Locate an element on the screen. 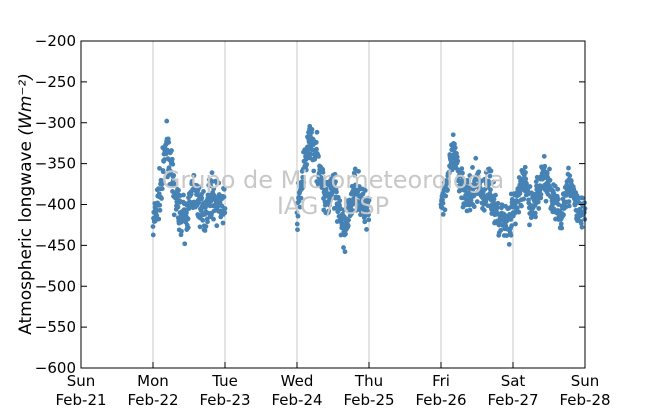  watermark-line-1: Grupo de Micrometeorologia is located at coordinates (333, 180).